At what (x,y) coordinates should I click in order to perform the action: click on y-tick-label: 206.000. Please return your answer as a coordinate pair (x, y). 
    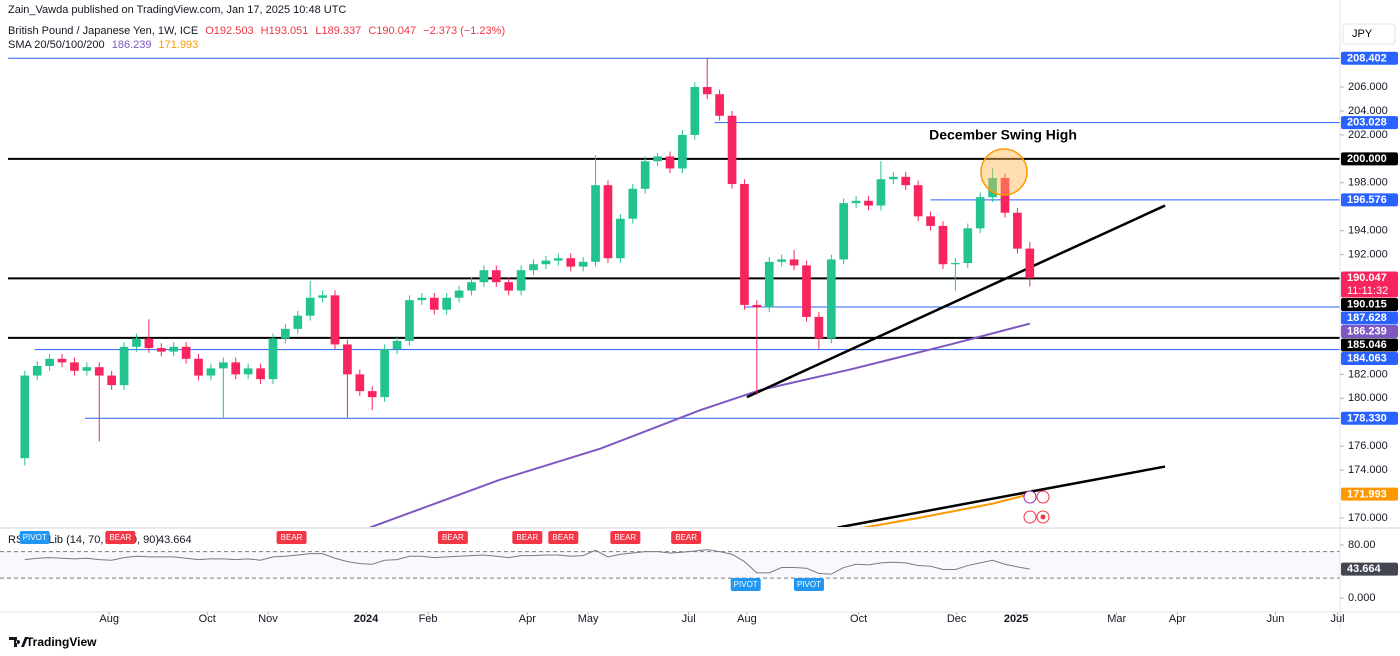
    Looking at the image, I should click on (1368, 87).